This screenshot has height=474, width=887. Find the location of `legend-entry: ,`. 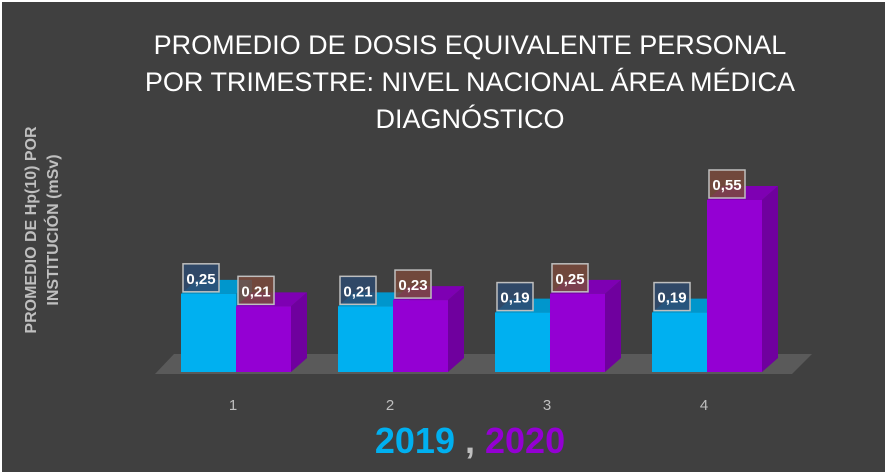

legend-entry: , is located at coordinates (470, 440).